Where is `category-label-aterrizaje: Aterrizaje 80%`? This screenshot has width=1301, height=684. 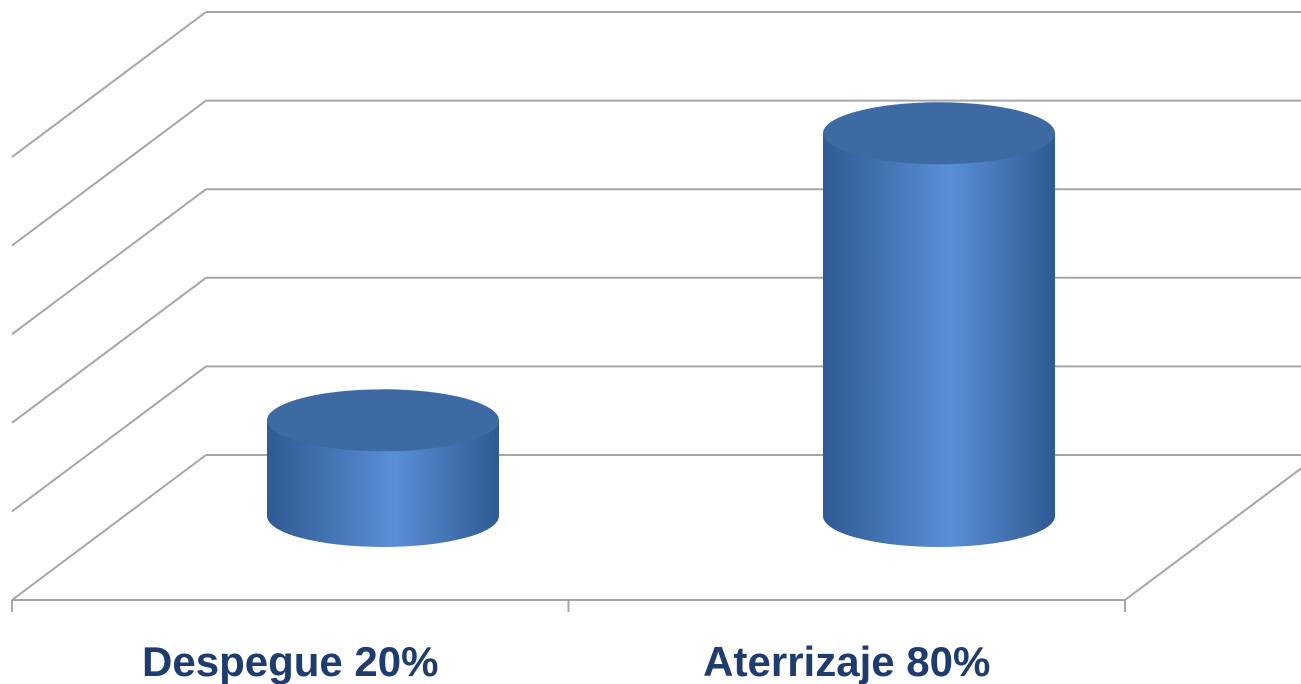
category-label-aterrizaje: Aterrizaje 80% is located at coordinates (846, 661).